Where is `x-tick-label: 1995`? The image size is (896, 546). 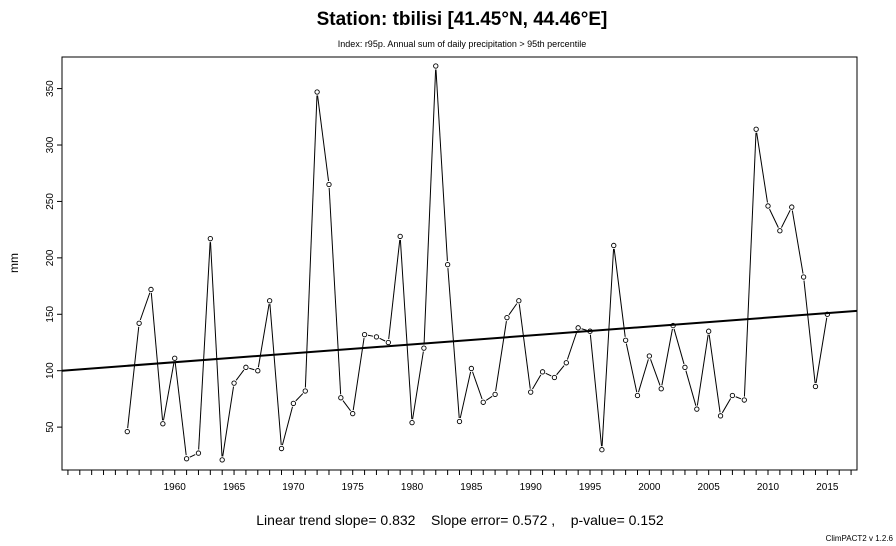
x-tick-label: 1995 is located at coordinates (590, 487).